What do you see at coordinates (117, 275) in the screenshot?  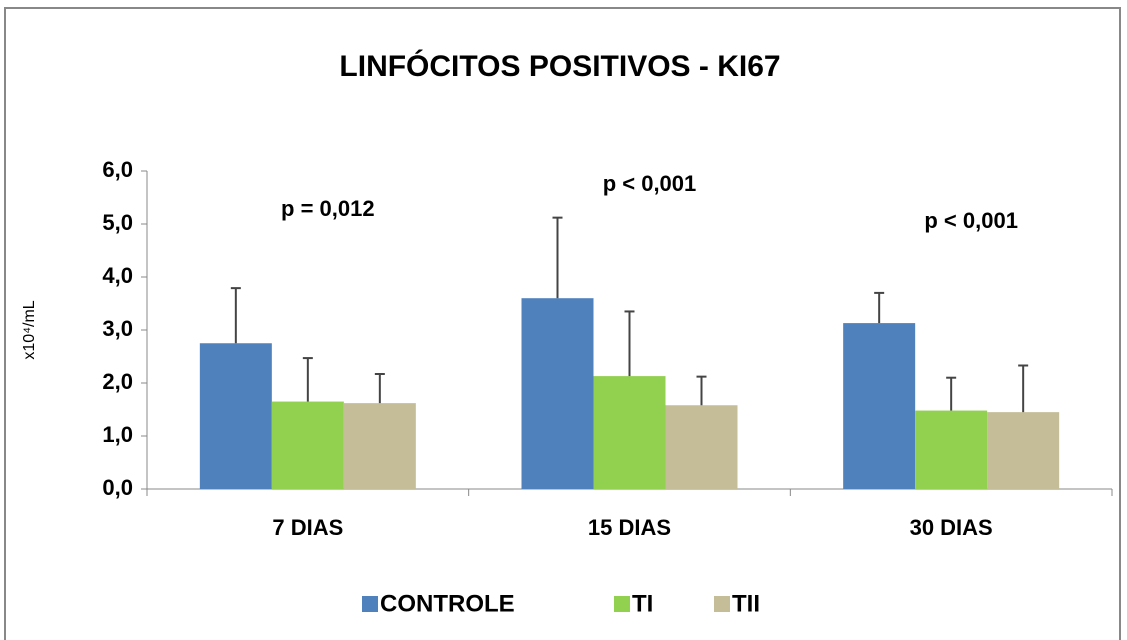 I see `y-tick-label: 4,0` at bounding box center [117, 275].